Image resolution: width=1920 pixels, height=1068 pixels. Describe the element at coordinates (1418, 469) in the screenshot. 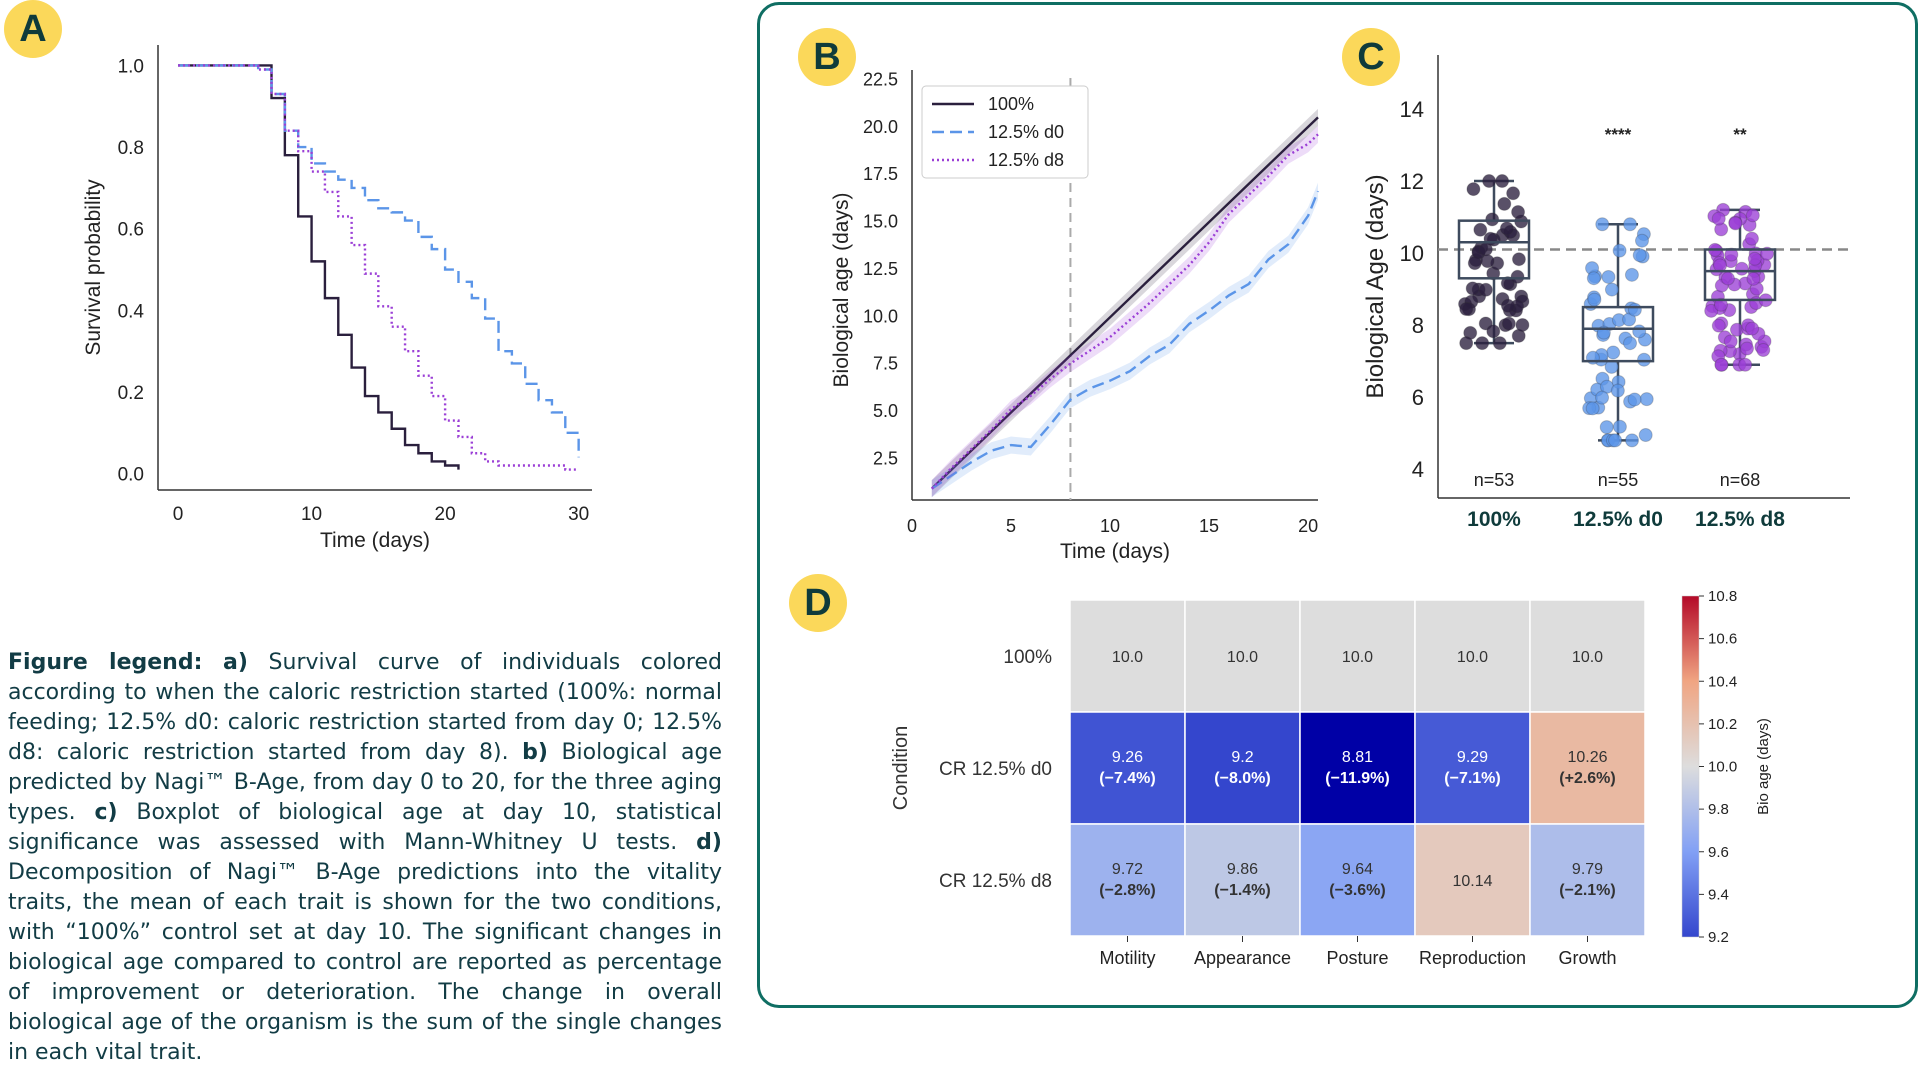

I see `y-tick-label: 4` at that location.